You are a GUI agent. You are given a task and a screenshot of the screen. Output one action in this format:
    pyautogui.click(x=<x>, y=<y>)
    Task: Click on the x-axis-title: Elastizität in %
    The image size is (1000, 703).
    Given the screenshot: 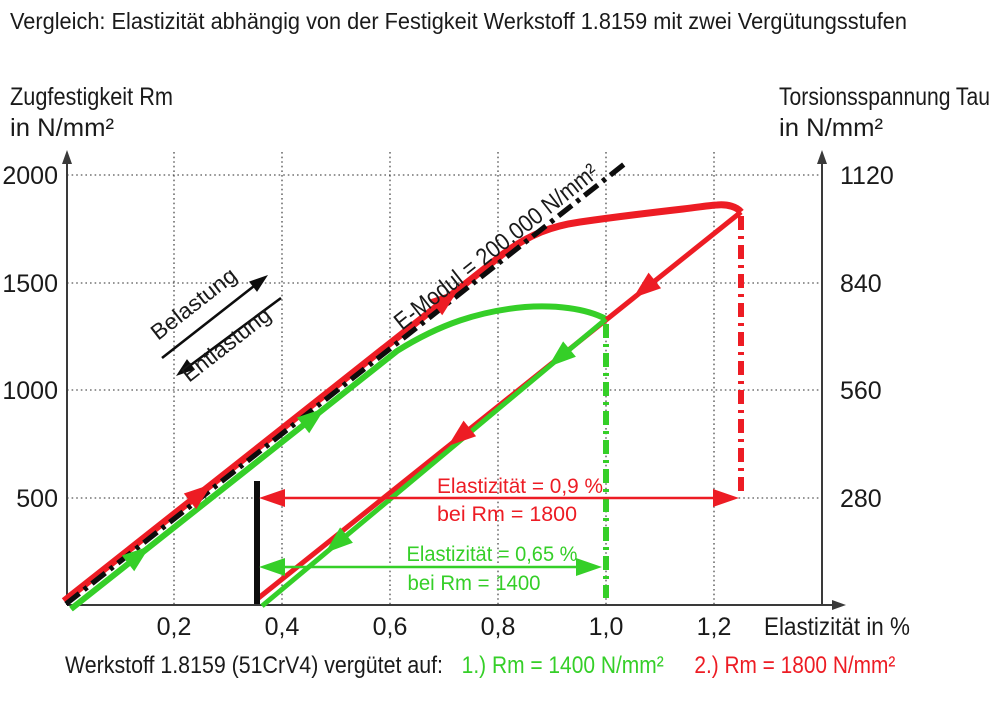 What is the action you would take?
    pyautogui.click(x=837, y=627)
    